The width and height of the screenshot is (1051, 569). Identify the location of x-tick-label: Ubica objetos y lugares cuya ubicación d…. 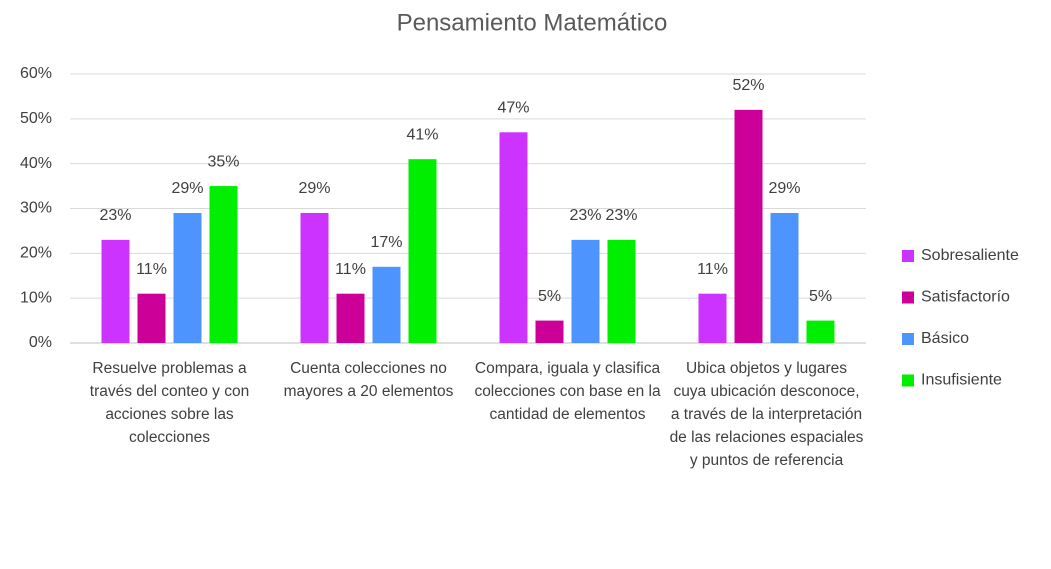
(766, 414).